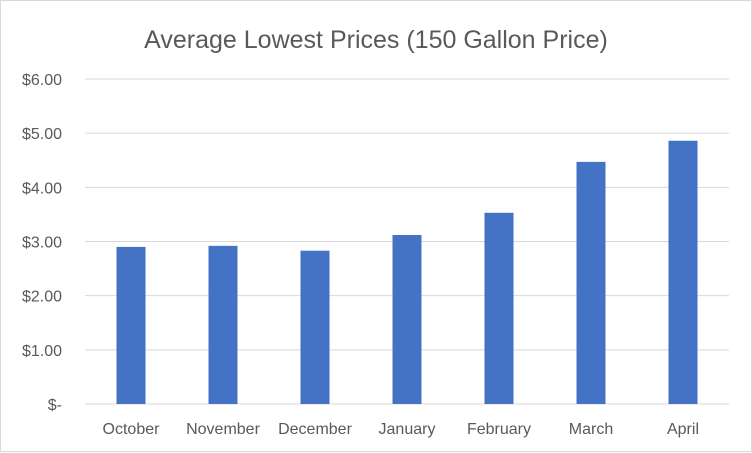 Image resolution: width=752 pixels, height=453 pixels. What do you see at coordinates (42, 134) in the screenshot?
I see `y-tick-label: $5.00` at bounding box center [42, 134].